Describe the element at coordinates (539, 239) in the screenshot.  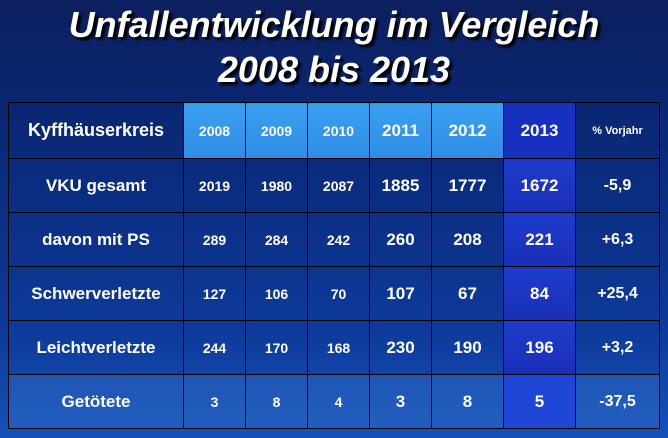
I see `cell-2013: 221` at that location.